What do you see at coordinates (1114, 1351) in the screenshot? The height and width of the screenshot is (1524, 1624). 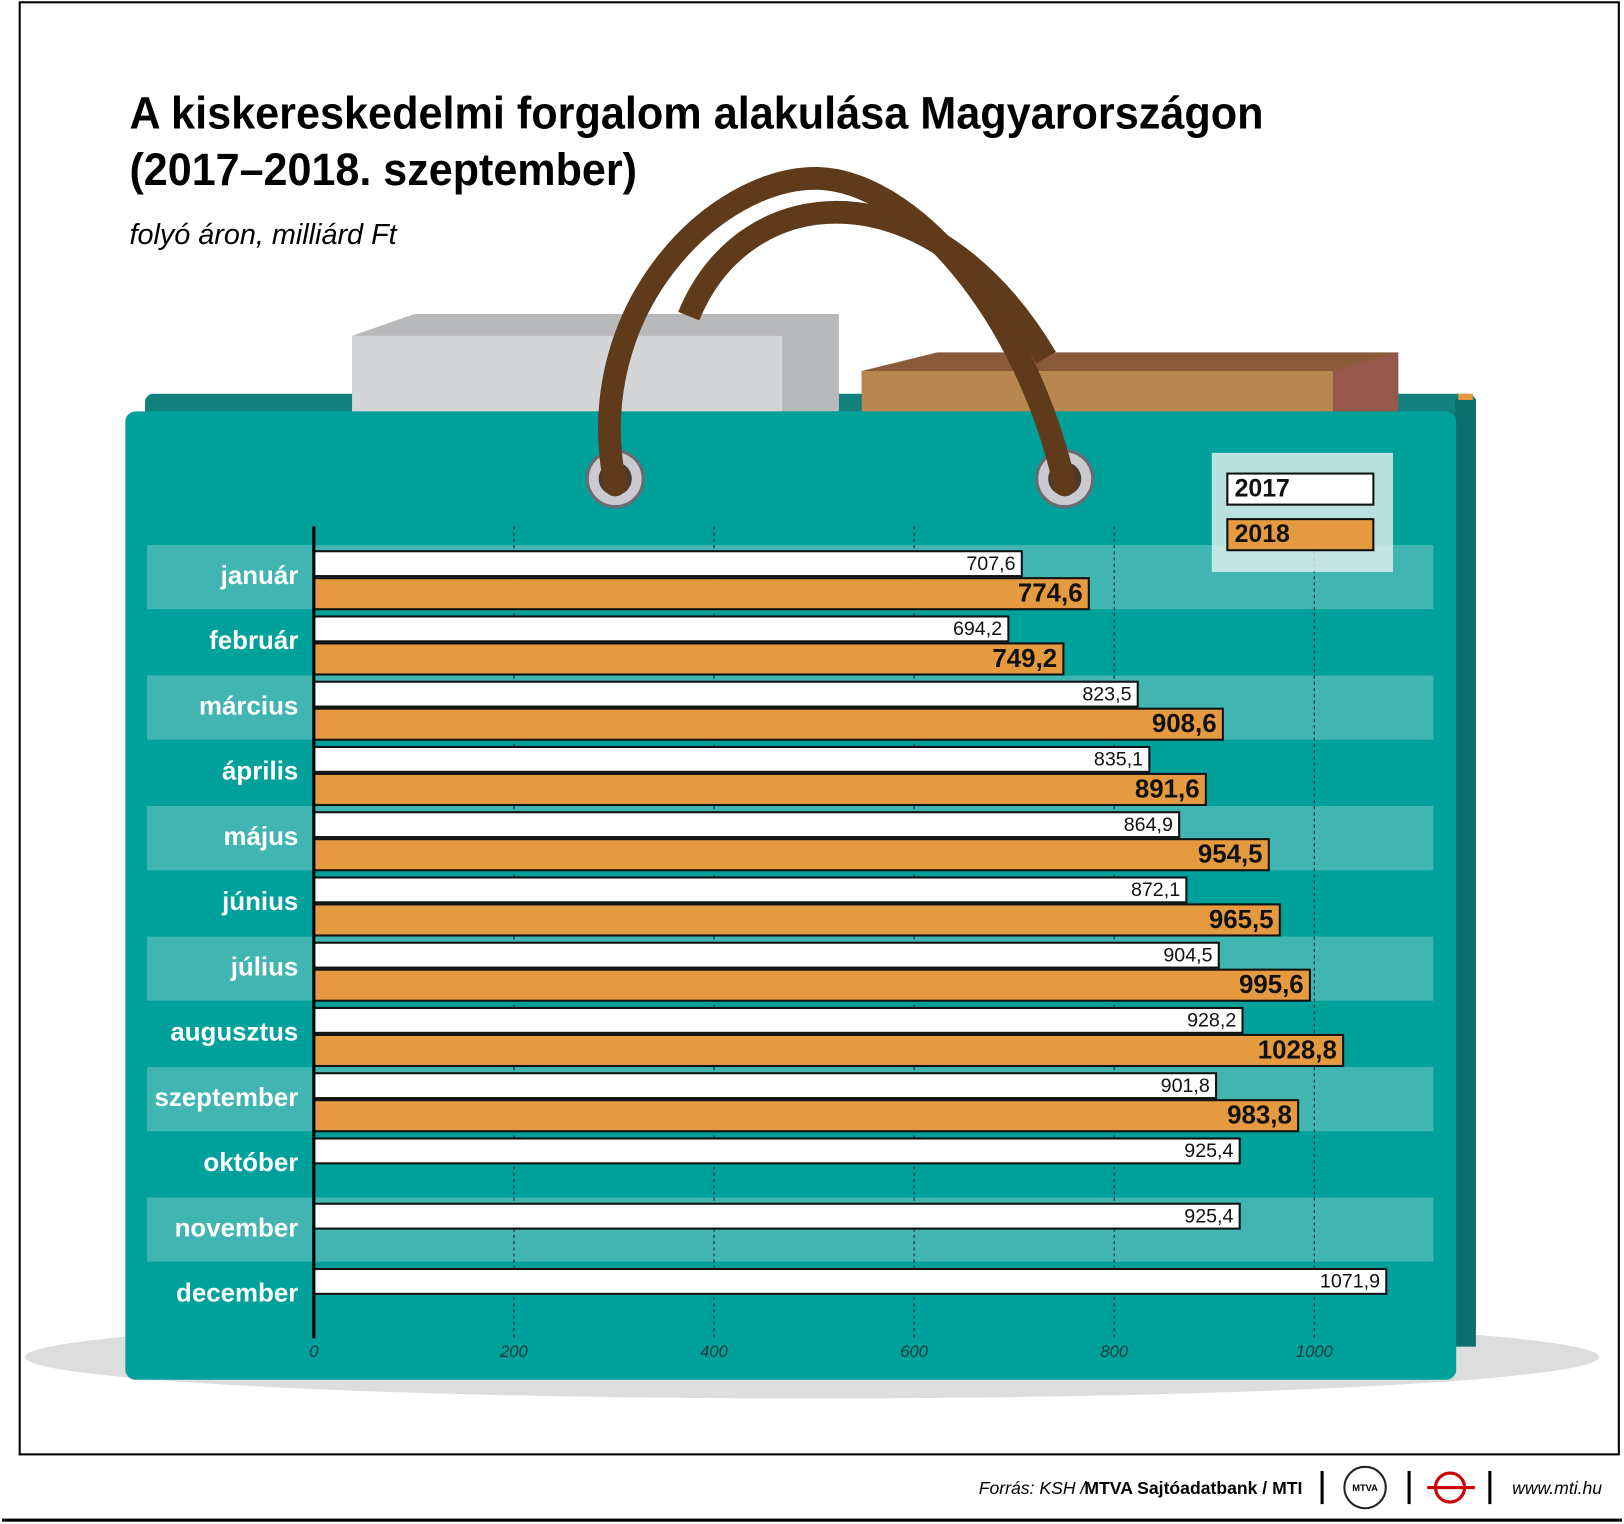 I see `x-tick-label: 800` at bounding box center [1114, 1351].